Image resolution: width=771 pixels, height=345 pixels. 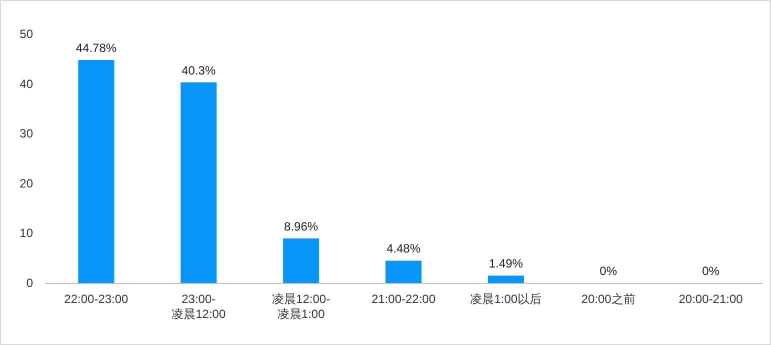 What do you see at coordinates (27, 34) in the screenshot?
I see `y-tick-label: 50` at bounding box center [27, 34].